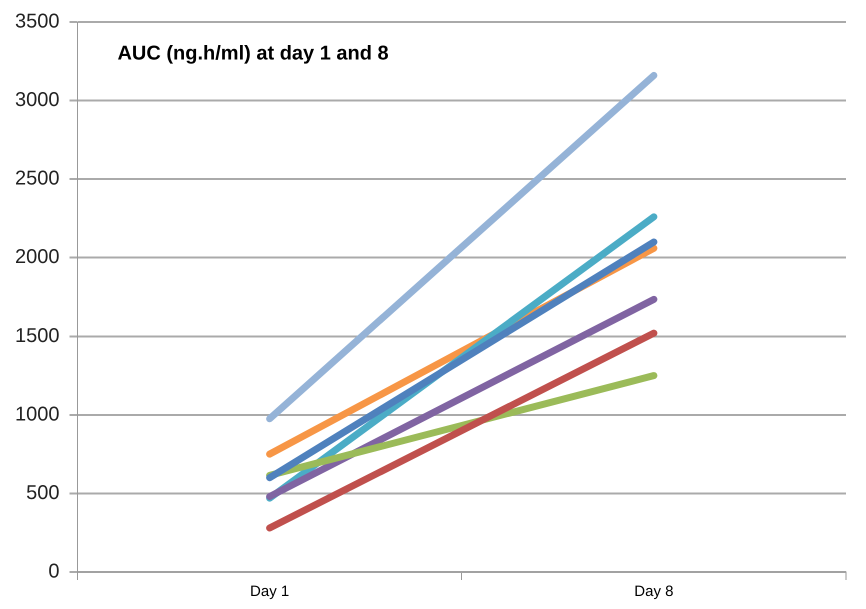 The width and height of the screenshot is (866, 609). Describe the element at coordinates (37, 335) in the screenshot. I see `y-tick-label: 1500` at that location.